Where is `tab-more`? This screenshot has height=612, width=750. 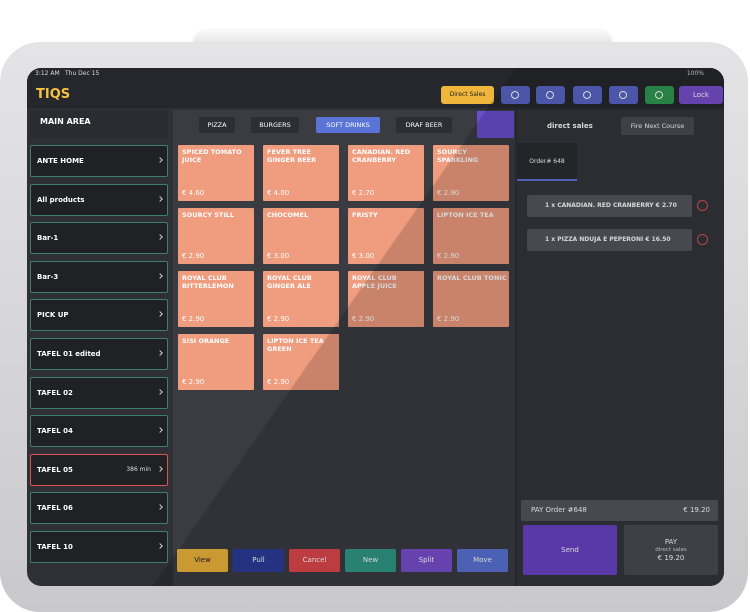 tab-more is located at coordinates (495, 124).